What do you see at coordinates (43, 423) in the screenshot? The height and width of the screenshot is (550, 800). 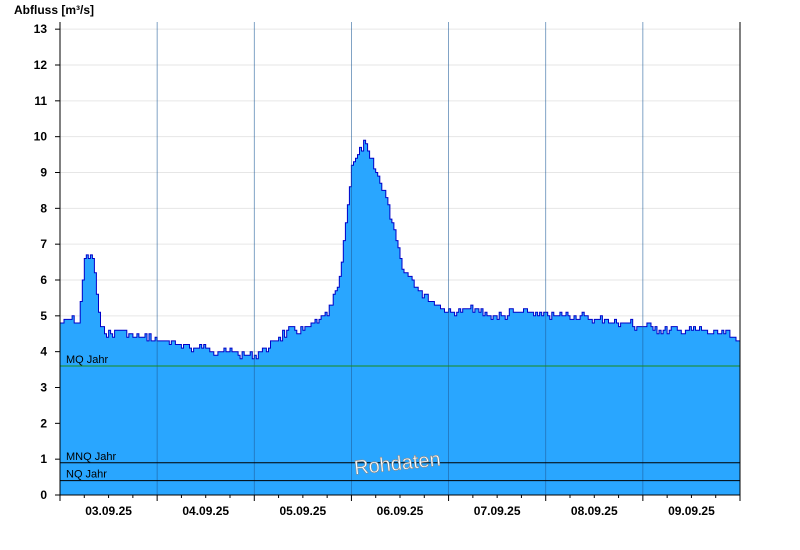 I see `y-tick-label: 2` at bounding box center [43, 423].